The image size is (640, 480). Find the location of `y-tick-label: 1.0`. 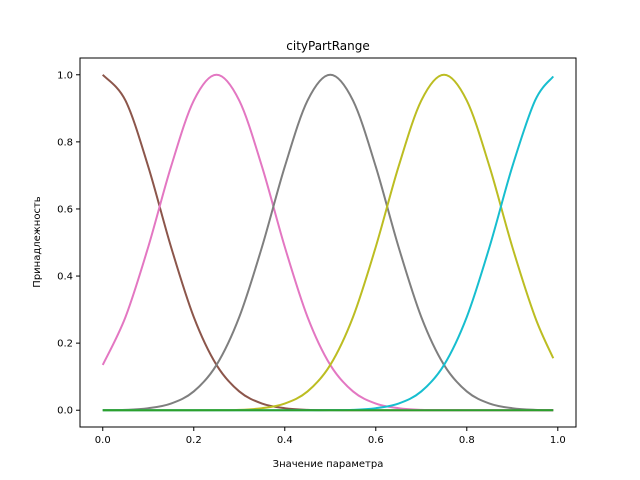

y-tick-label: 1.0 is located at coordinates (65, 75).